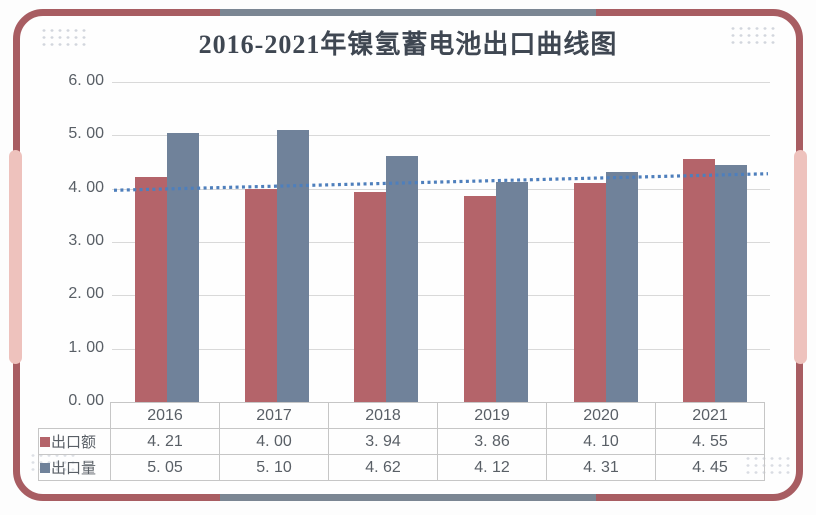 Image resolution: width=816 pixels, height=515 pixels. What do you see at coordinates (165, 415) in the screenshot?
I see `year-header-2016: 2016` at bounding box center [165, 415].